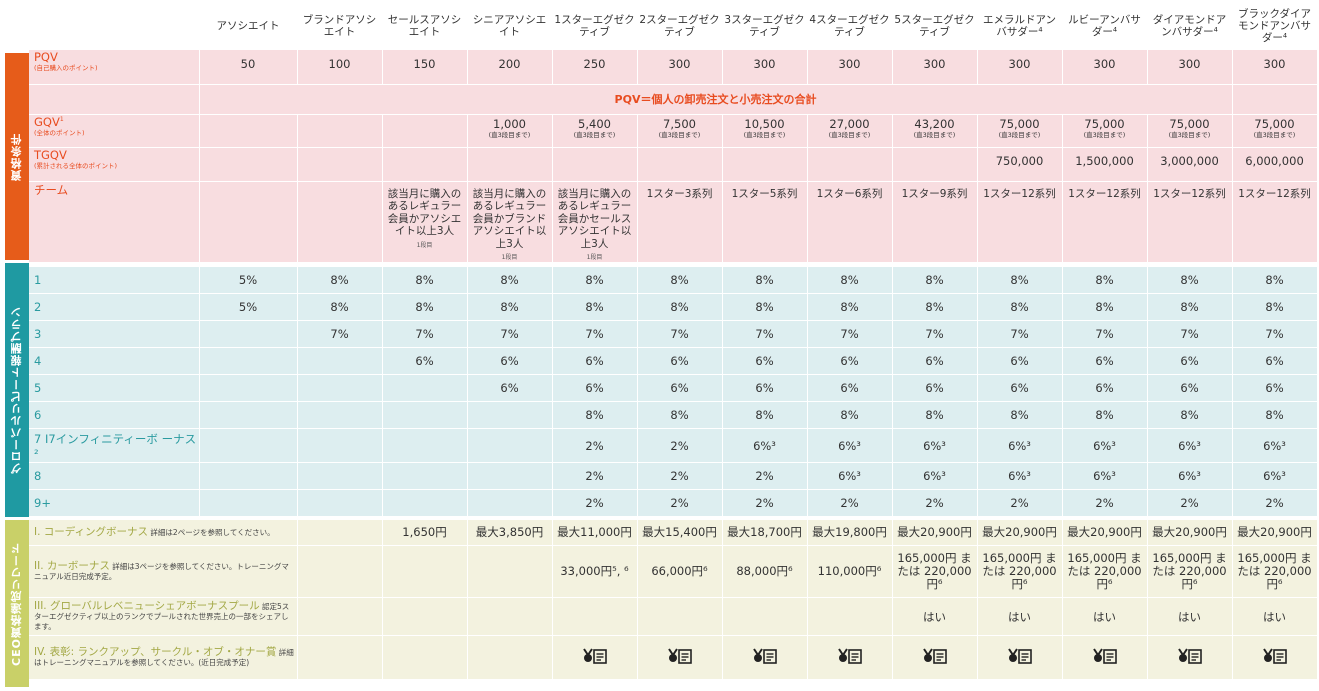 This screenshot has width=1319, height=691. What do you see at coordinates (935, 131) in the screenshot?
I see `table-cell: 43,200 (直3段目まで)` at bounding box center [935, 131].